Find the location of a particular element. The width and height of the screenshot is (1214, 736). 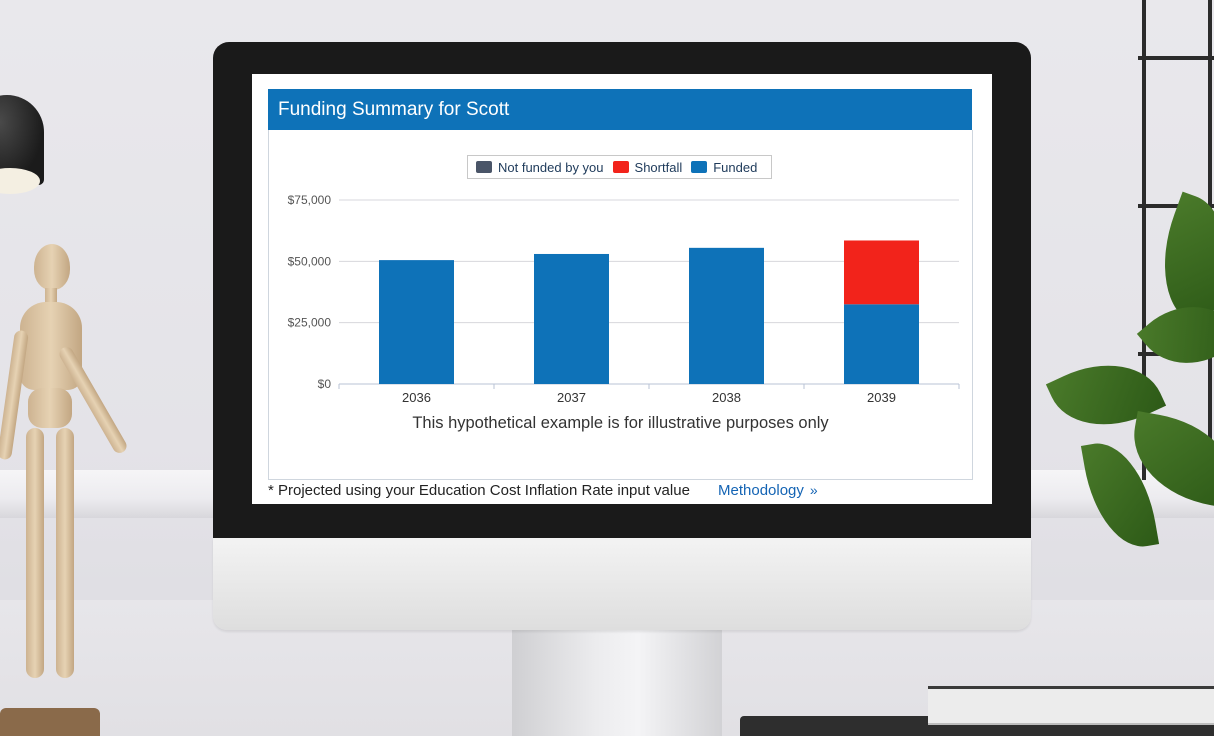

bar-funded-2036 is located at coordinates (416, 322).